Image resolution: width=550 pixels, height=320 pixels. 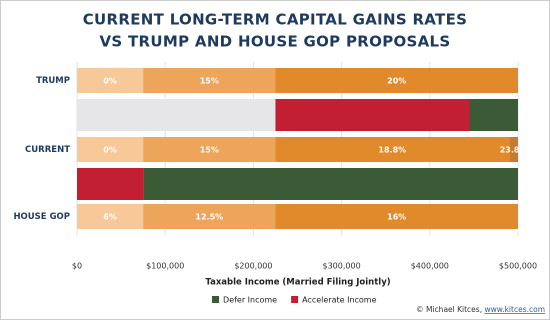 What do you see at coordinates (450, 309) in the screenshot?
I see `credit-text: © Michael Kitces,` at bounding box center [450, 309].